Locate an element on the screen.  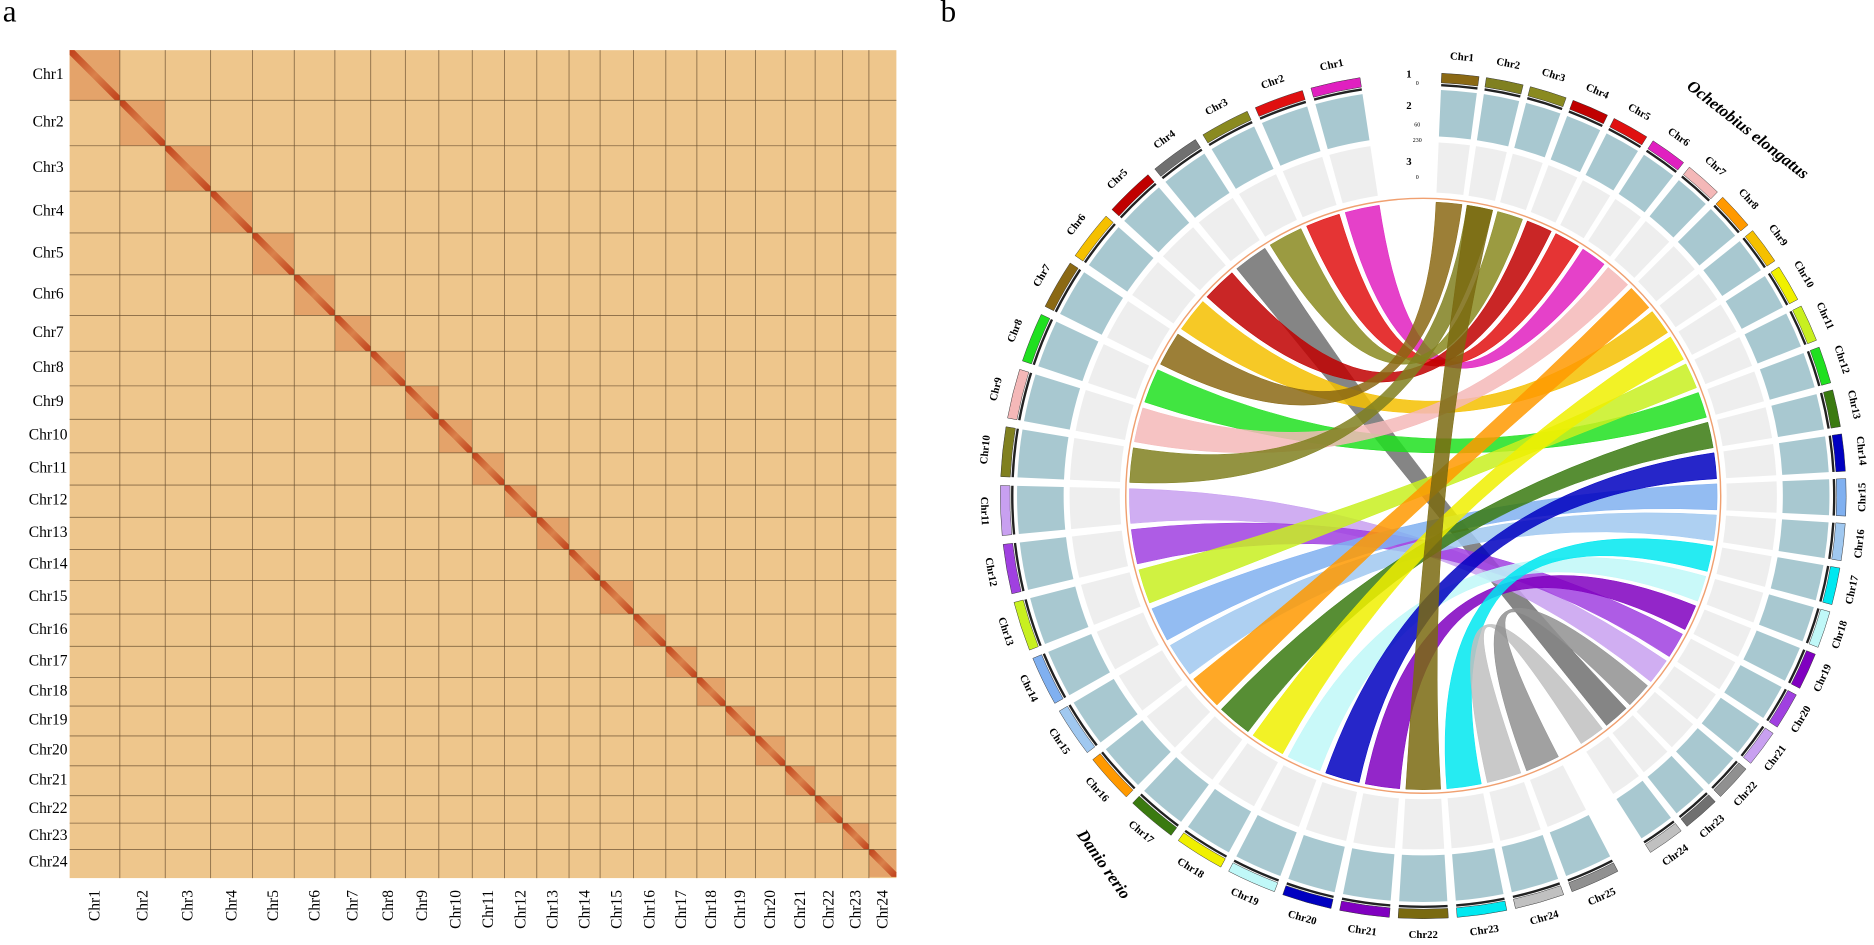
column-label: Chr19 is located at coordinates (740, 909).